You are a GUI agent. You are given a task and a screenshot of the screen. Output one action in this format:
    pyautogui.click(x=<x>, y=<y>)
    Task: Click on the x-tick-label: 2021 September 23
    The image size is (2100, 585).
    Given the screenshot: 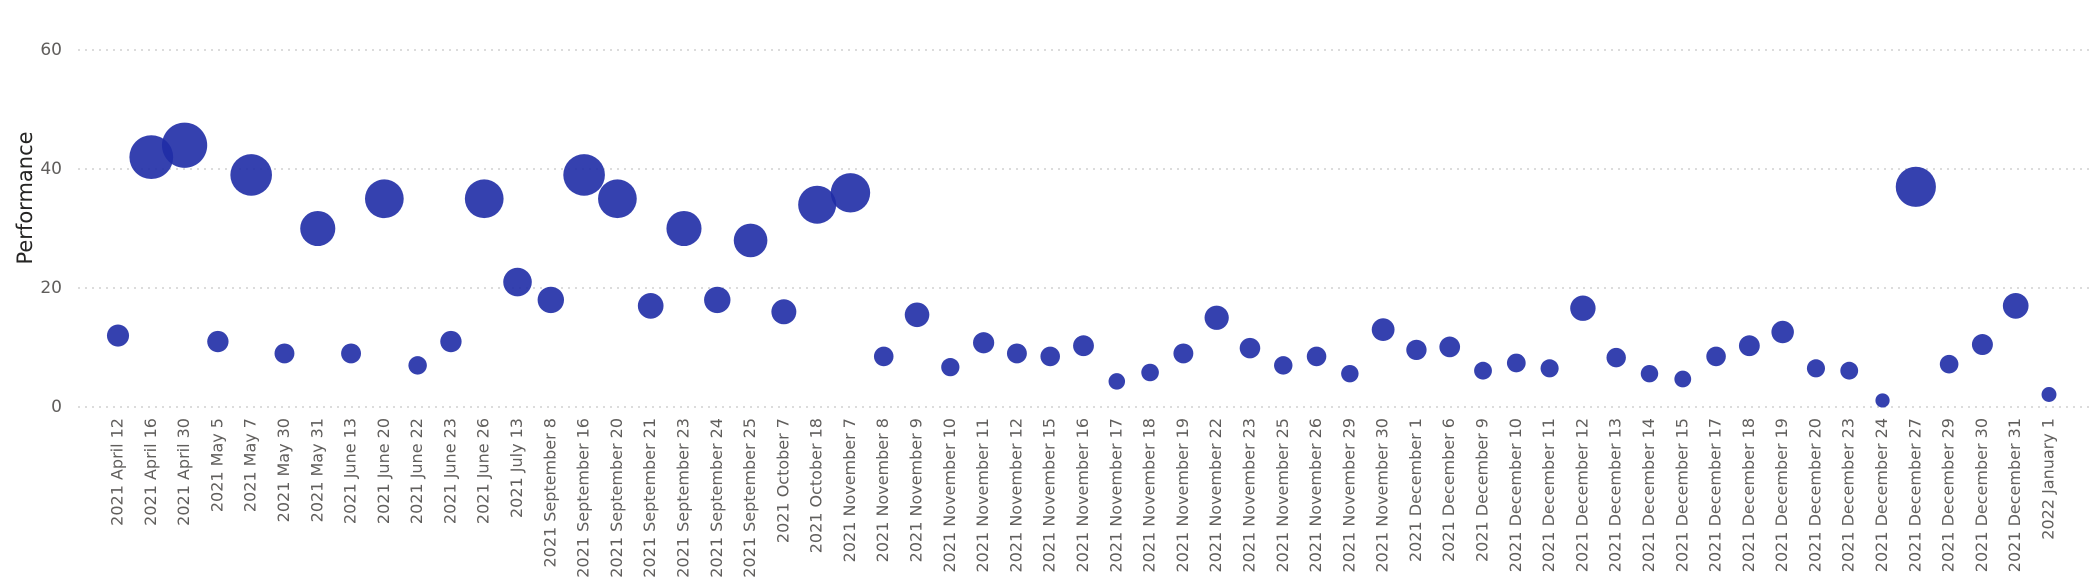 What is the action you would take?
    pyautogui.click(x=682, y=498)
    